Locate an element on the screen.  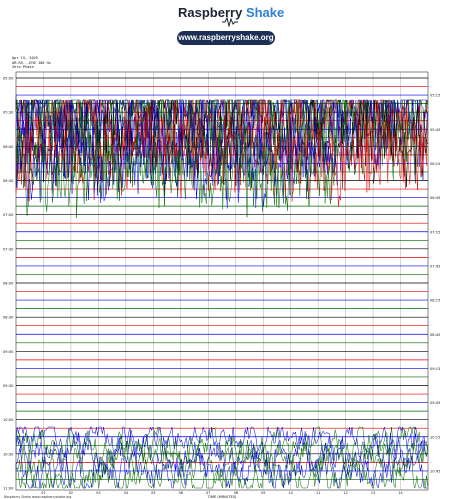
row-time-label-right: 09:45 is located at coordinates (435, 403).